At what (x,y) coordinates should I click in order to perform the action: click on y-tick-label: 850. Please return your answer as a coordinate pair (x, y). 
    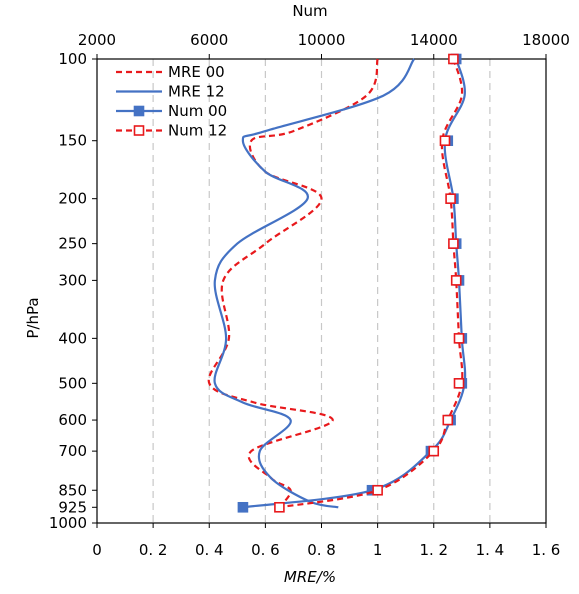
    Looking at the image, I should click on (72, 490).